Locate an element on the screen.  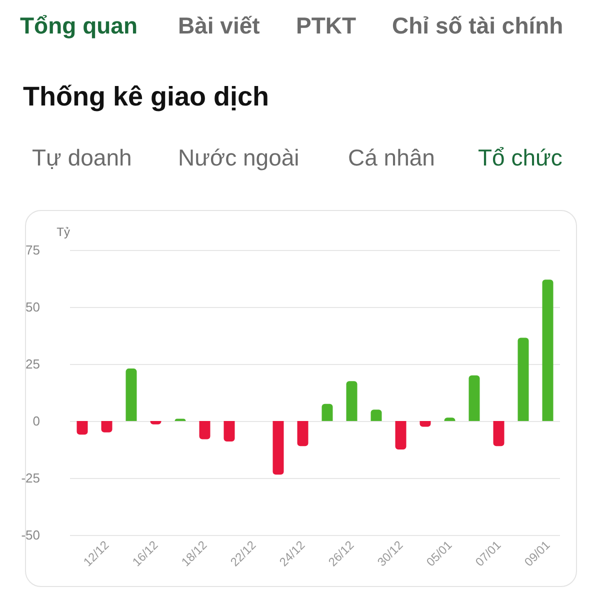
text: Cá nhân is located at coordinates (391, 157).